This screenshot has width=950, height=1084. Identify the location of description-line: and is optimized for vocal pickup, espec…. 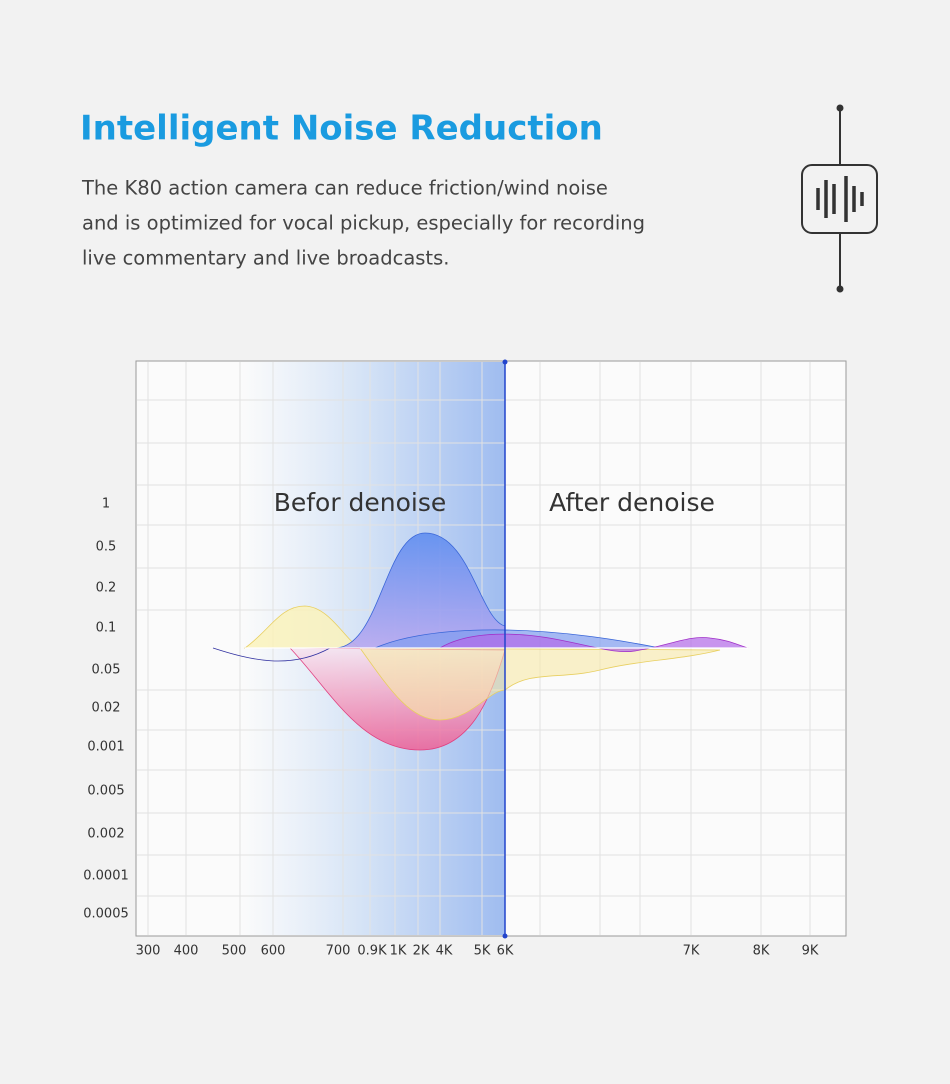
(363, 223).